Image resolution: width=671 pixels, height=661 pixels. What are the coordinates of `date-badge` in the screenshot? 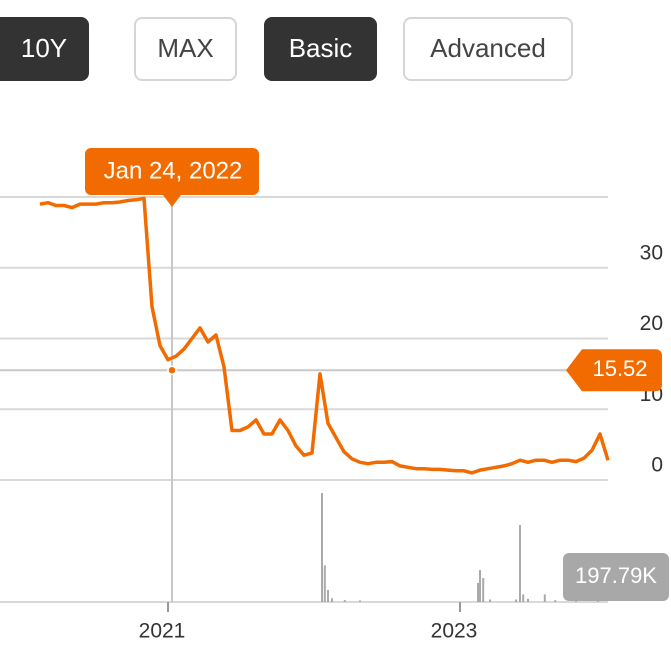 It's located at (172, 177).